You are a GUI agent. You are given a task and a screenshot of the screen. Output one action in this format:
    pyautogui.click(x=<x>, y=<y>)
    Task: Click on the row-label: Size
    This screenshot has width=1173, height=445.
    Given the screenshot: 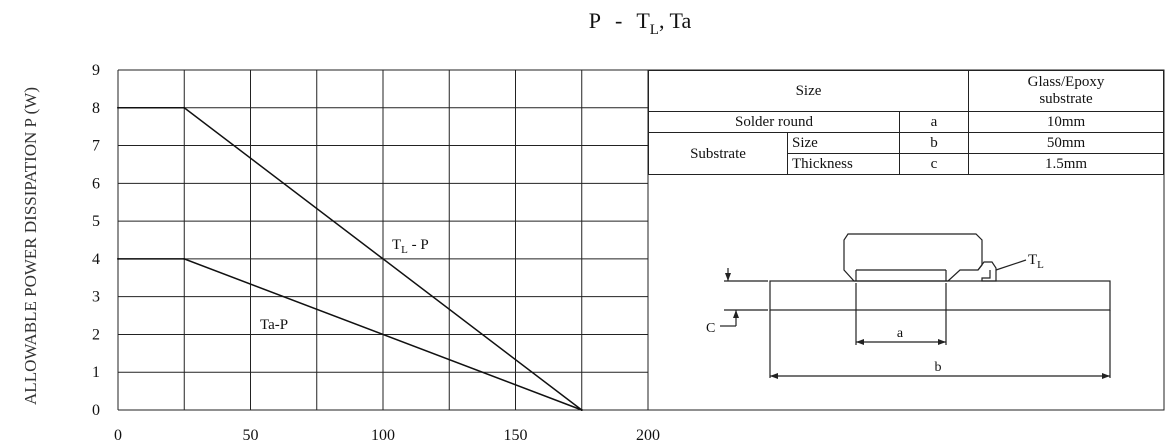 What is the action you would take?
    pyautogui.click(x=843, y=143)
    